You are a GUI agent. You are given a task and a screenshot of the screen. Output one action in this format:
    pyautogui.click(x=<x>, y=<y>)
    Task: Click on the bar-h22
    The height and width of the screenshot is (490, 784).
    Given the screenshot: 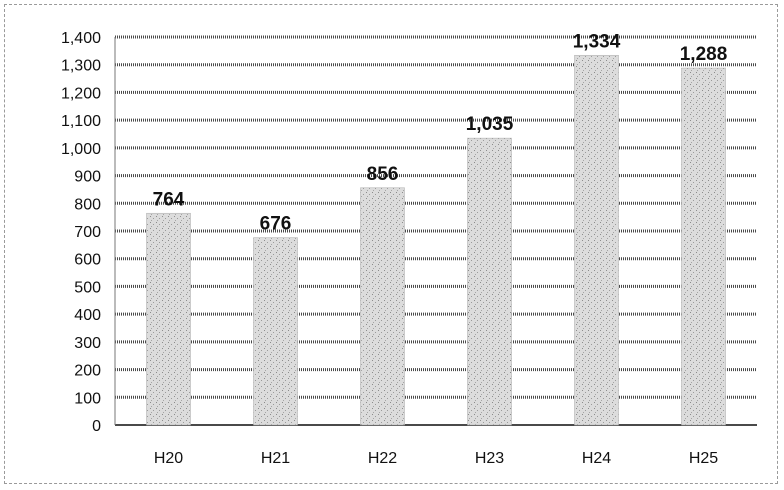 What is the action you would take?
    pyautogui.click(x=382, y=306)
    